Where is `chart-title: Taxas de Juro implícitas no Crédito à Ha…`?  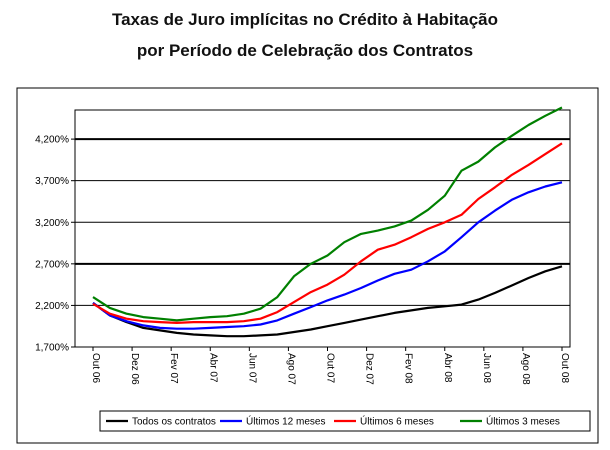
chart-title: Taxas de Juro implícitas no Crédito à Ha… is located at coordinates (305, 19).